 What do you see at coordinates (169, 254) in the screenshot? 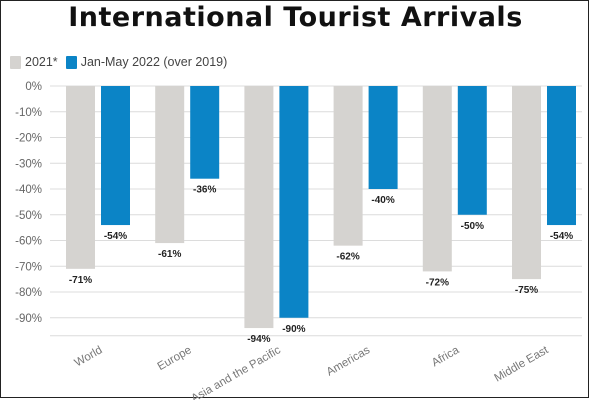
I see `data-label: -61%` at bounding box center [169, 254].